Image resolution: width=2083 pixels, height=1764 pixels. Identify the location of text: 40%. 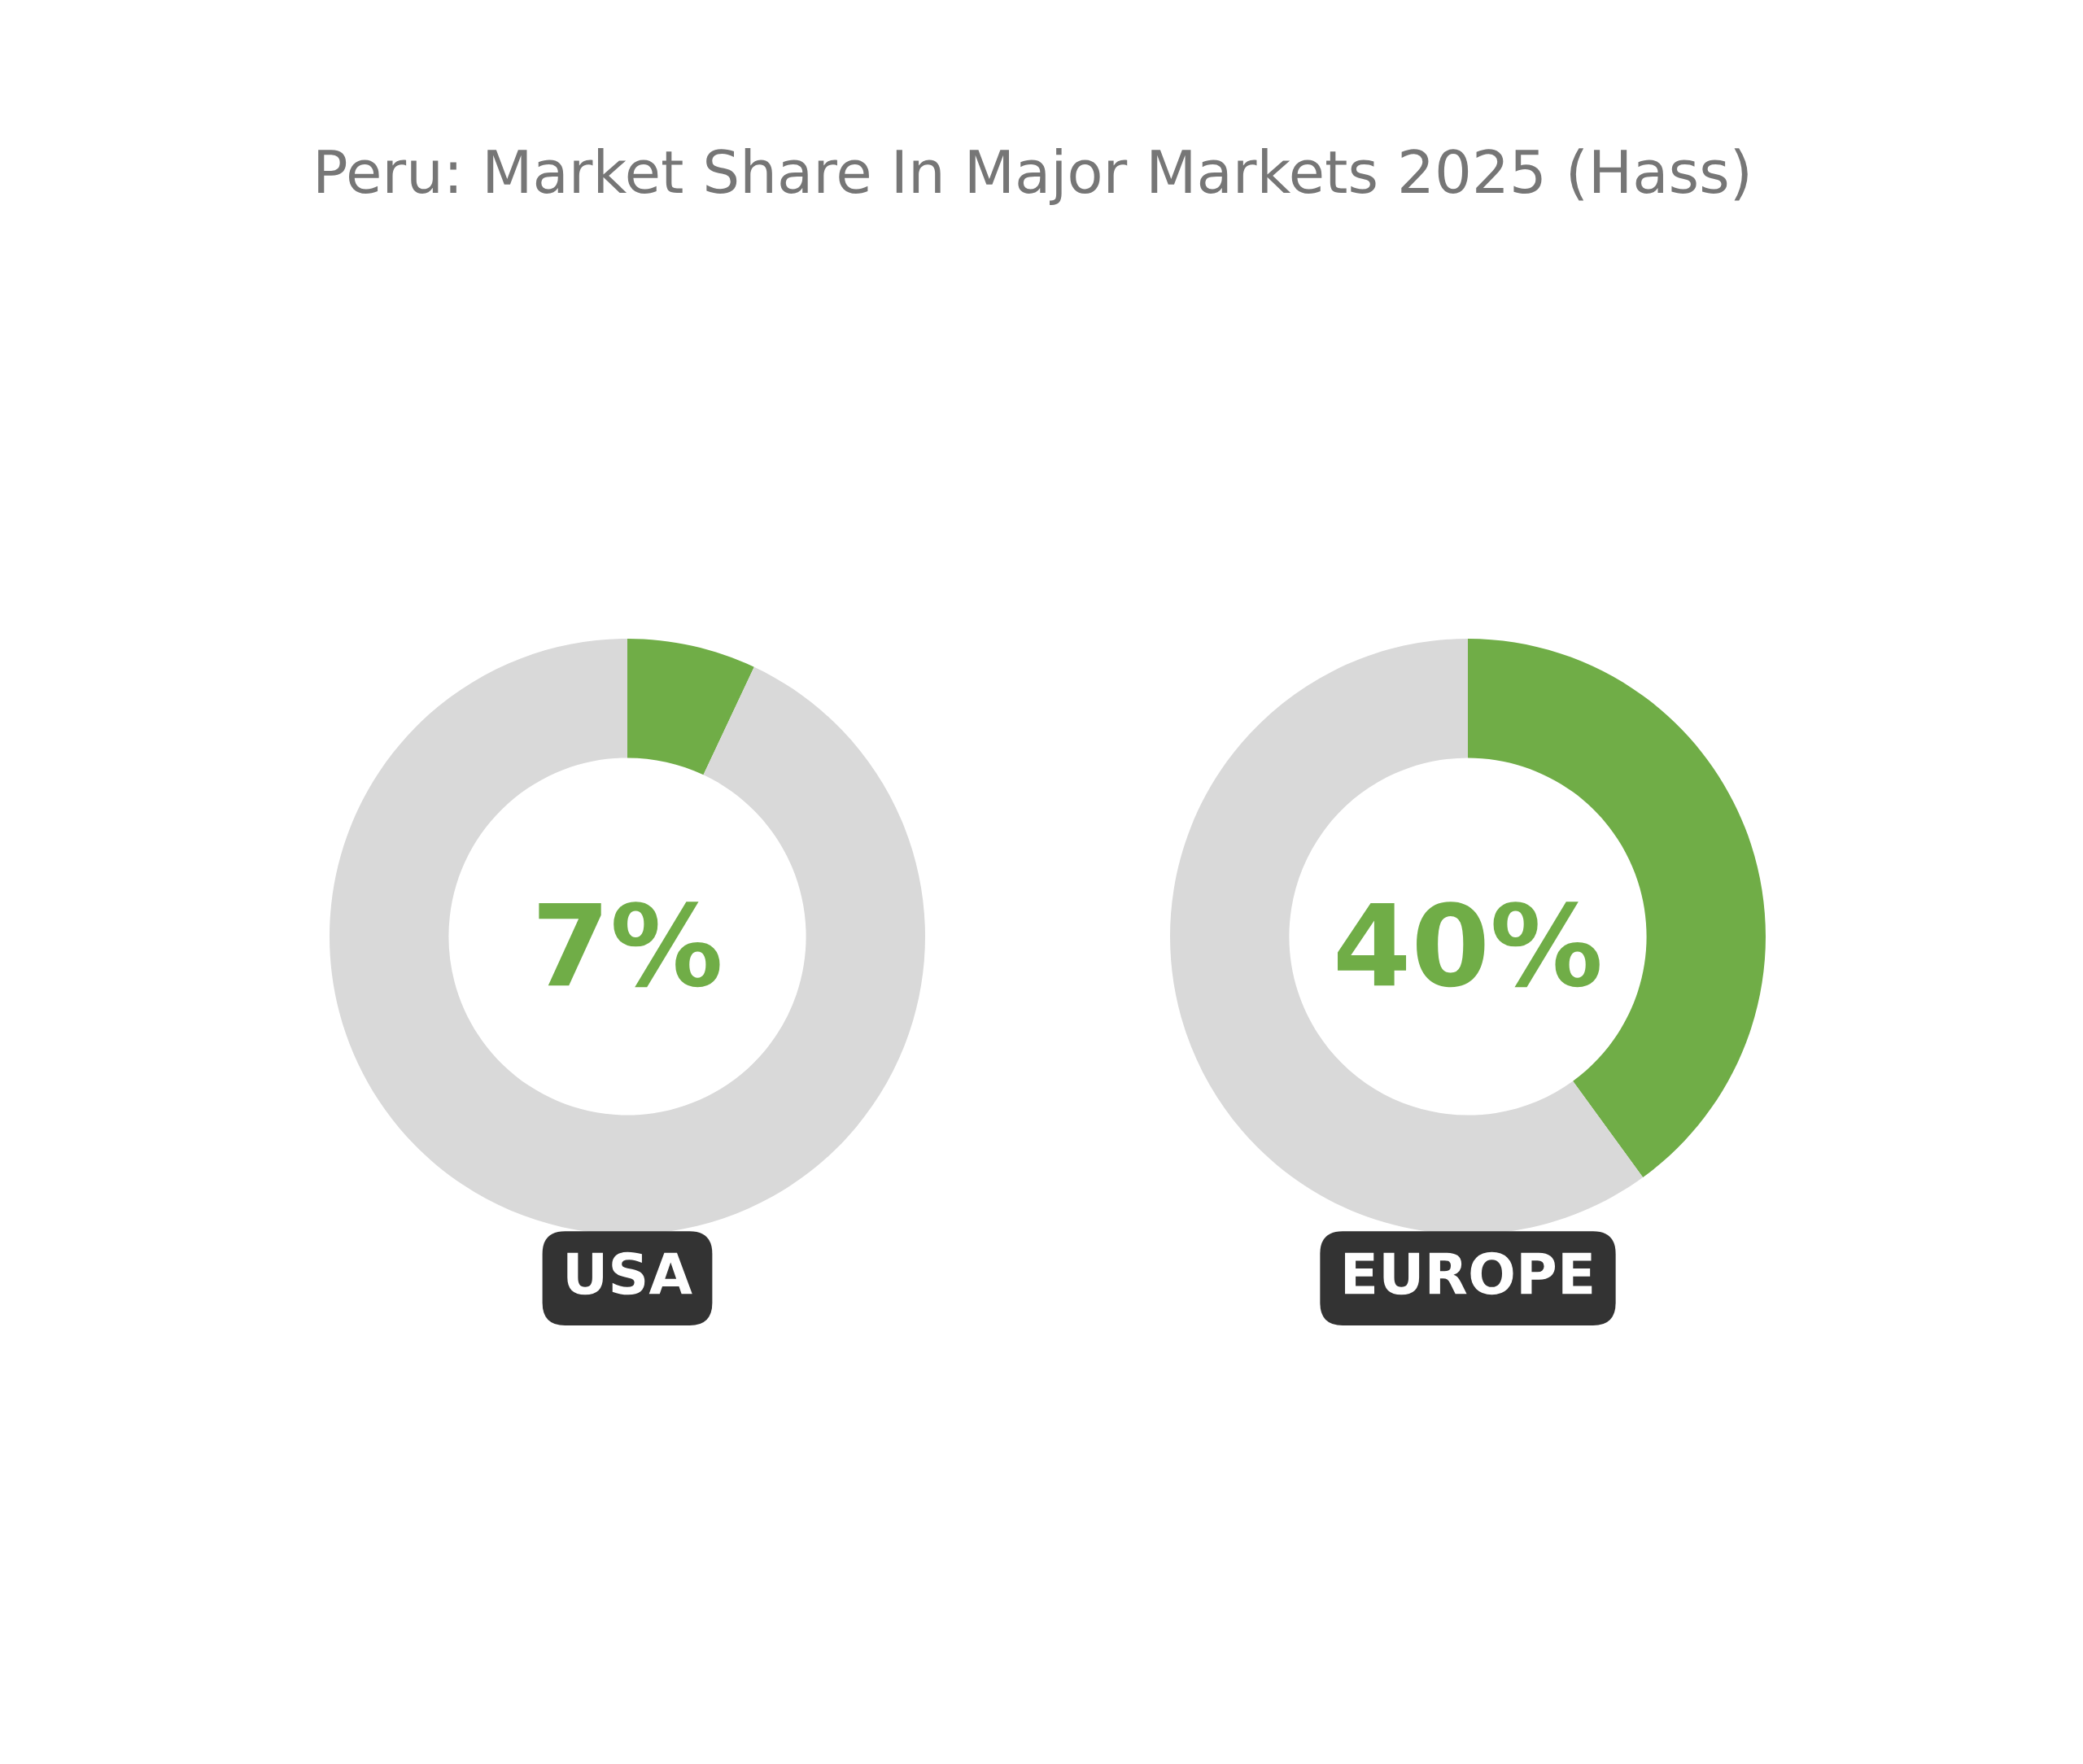
(1469, 945).